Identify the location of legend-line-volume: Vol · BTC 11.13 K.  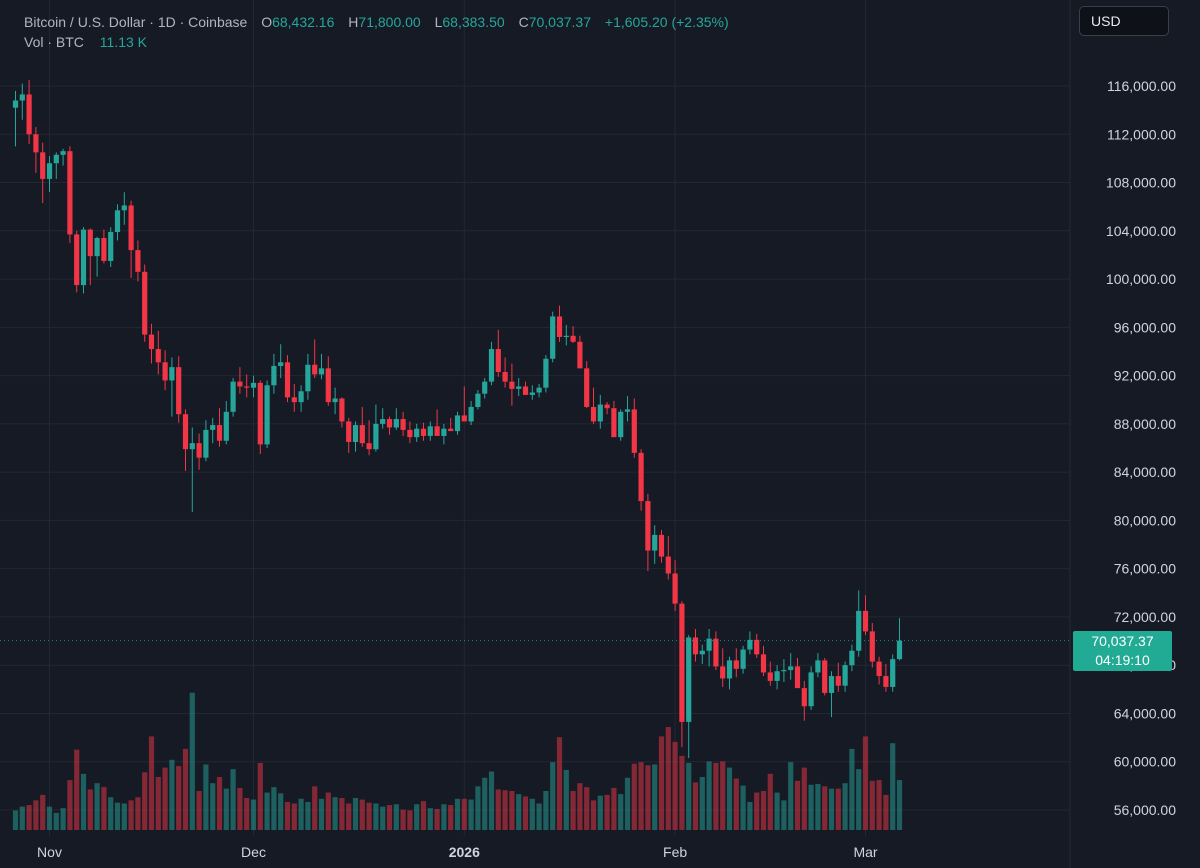
(376, 42).